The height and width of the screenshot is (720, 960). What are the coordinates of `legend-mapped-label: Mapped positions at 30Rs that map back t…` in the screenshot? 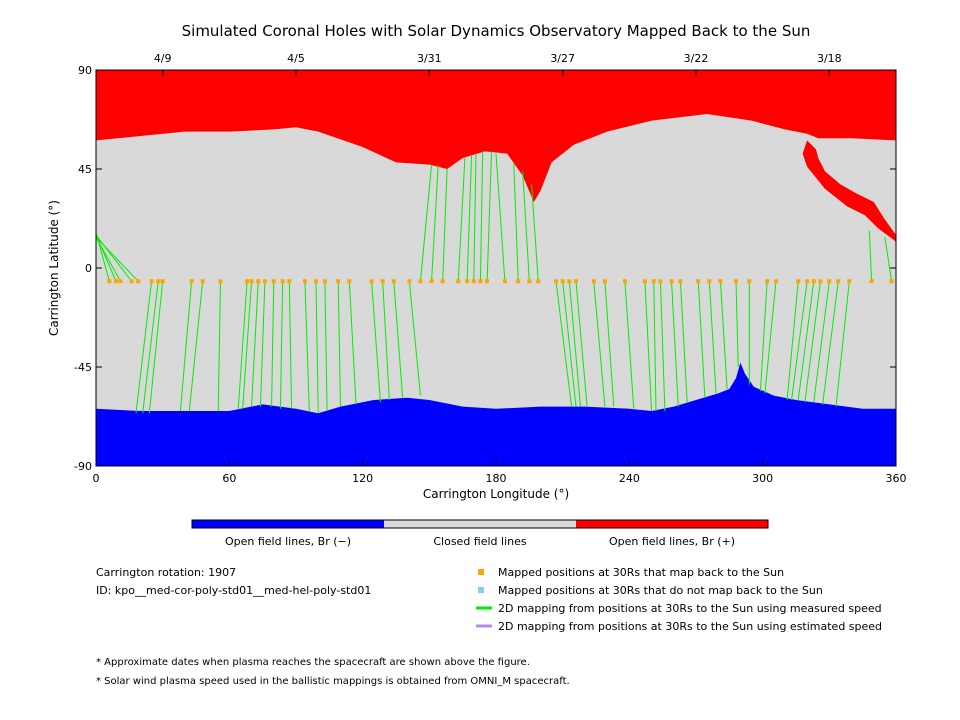 It's located at (641, 572).